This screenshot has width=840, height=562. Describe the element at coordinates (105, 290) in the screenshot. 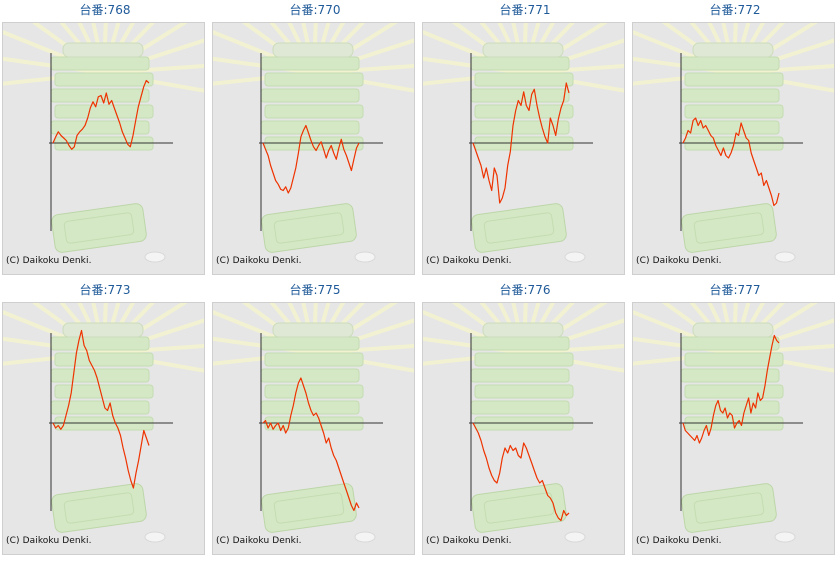

I see `machine-number-link: 台番:773` at that location.